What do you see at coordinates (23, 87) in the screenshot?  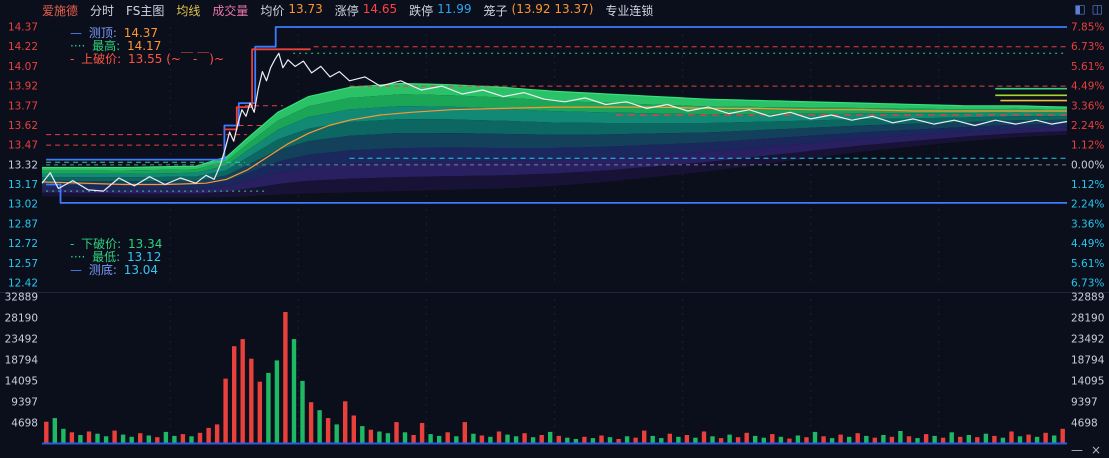 I see `price-tick-label: 13.92` at bounding box center [23, 87].